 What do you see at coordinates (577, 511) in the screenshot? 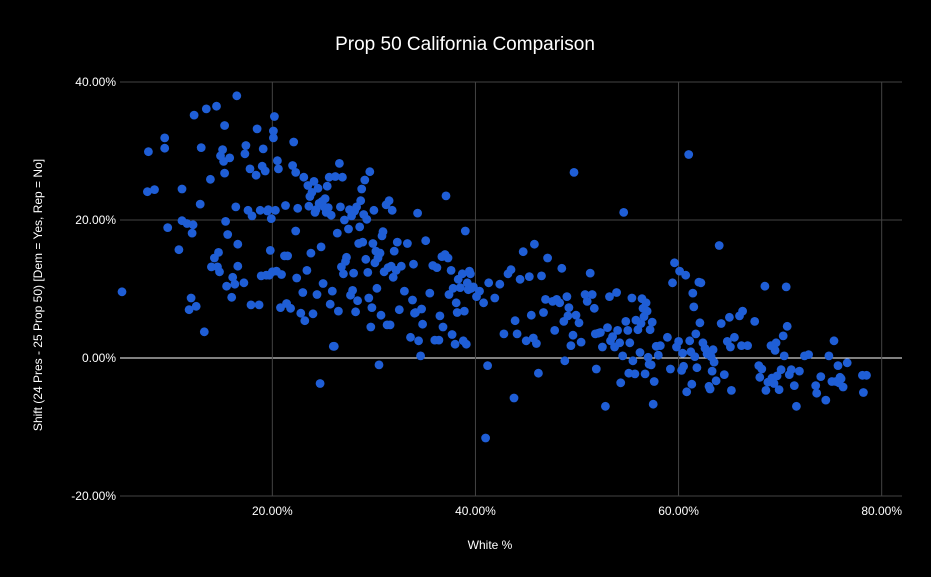
I see `x-axis-ticks: 20.00% 40.00% 60.00% 80.00%` at bounding box center [577, 511].